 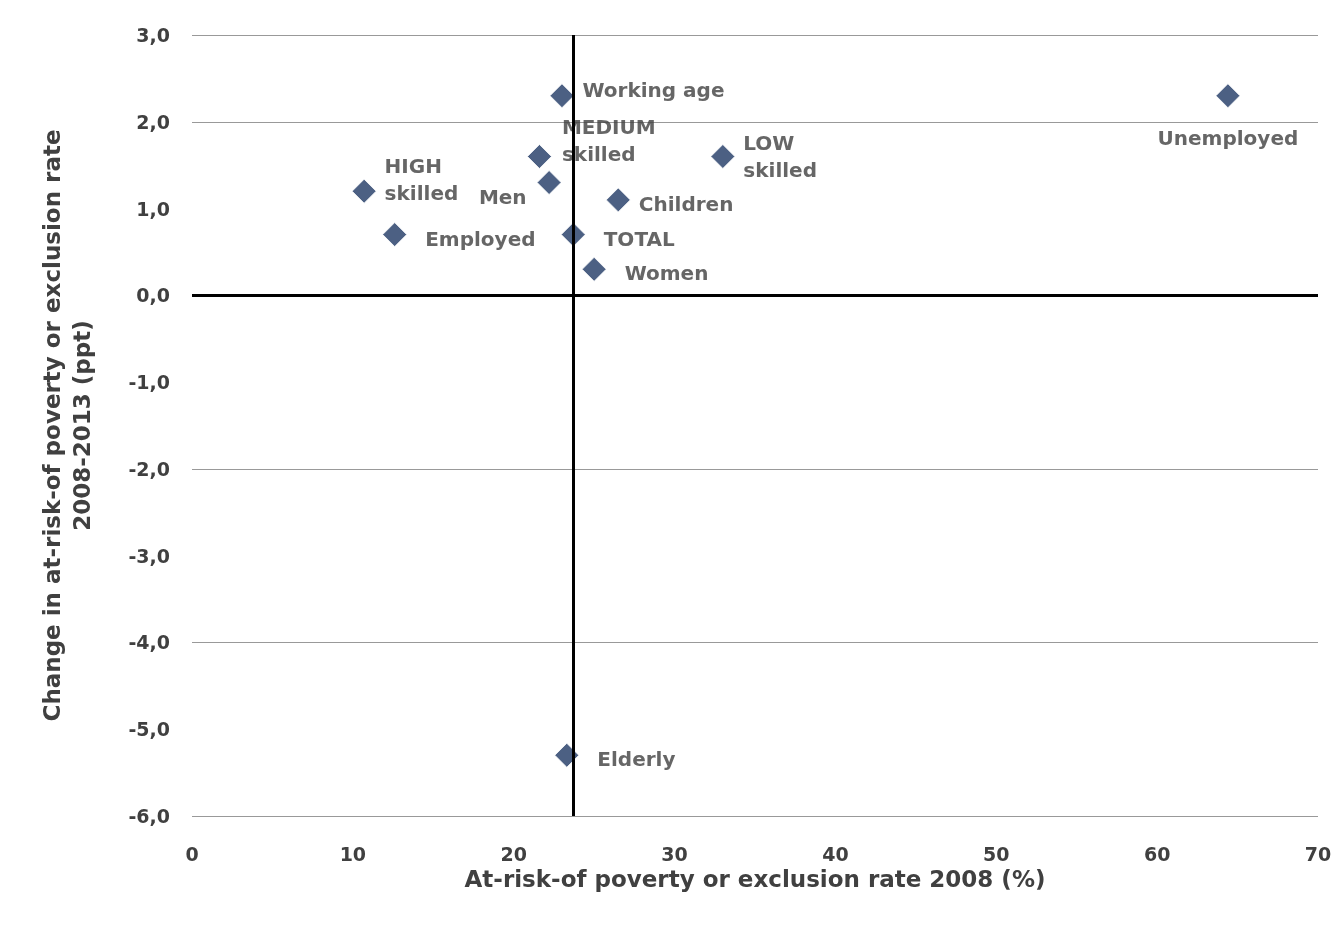 What do you see at coordinates (502, 196) in the screenshot?
I see `data-label: Men` at bounding box center [502, 196].